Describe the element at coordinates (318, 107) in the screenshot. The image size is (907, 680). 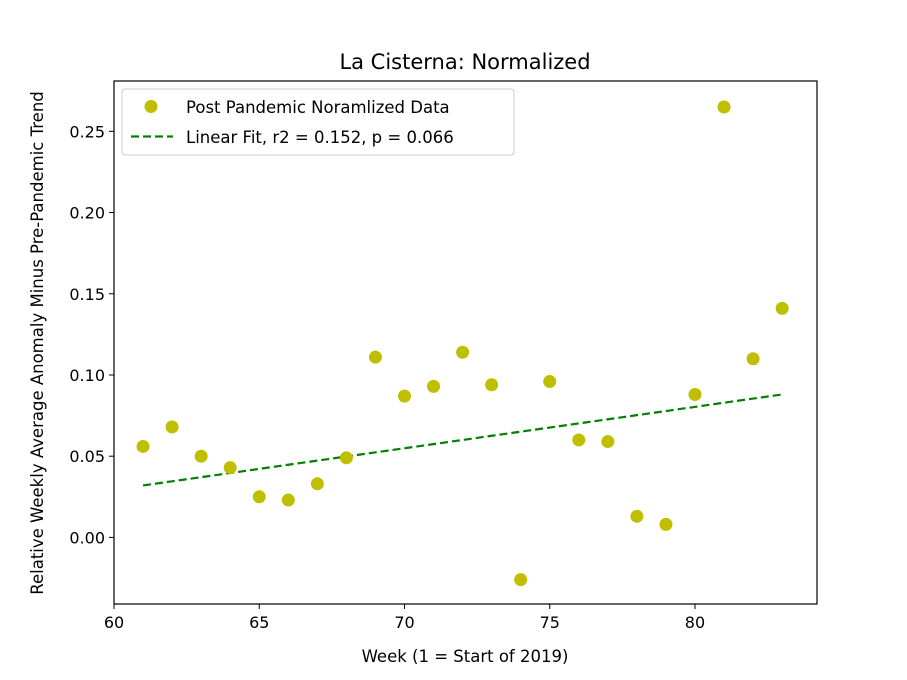
I see `legend-label-scatter: Post Pandemic Noramlized Data` at that location.